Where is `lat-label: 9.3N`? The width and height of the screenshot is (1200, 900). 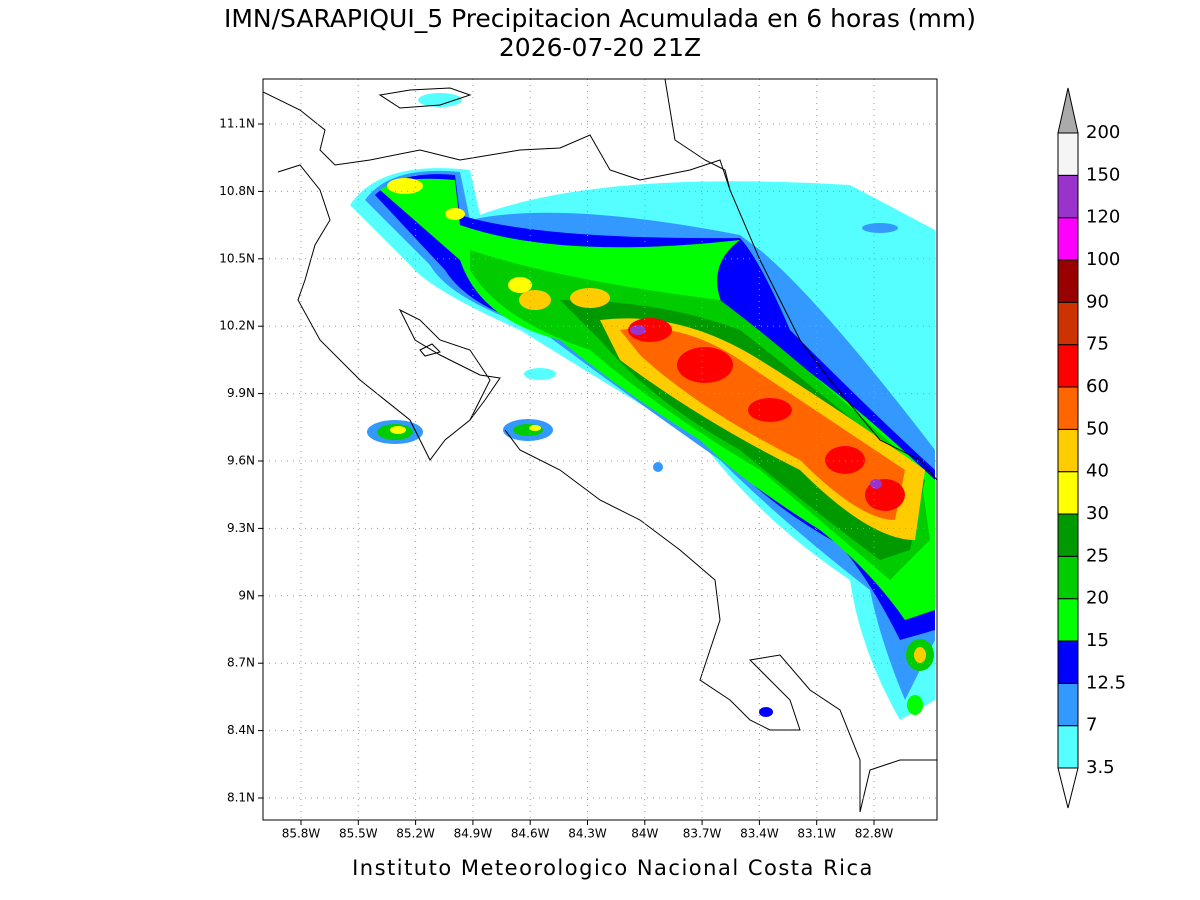
lat-label: 9.3N is located at coordinates (241, 528).